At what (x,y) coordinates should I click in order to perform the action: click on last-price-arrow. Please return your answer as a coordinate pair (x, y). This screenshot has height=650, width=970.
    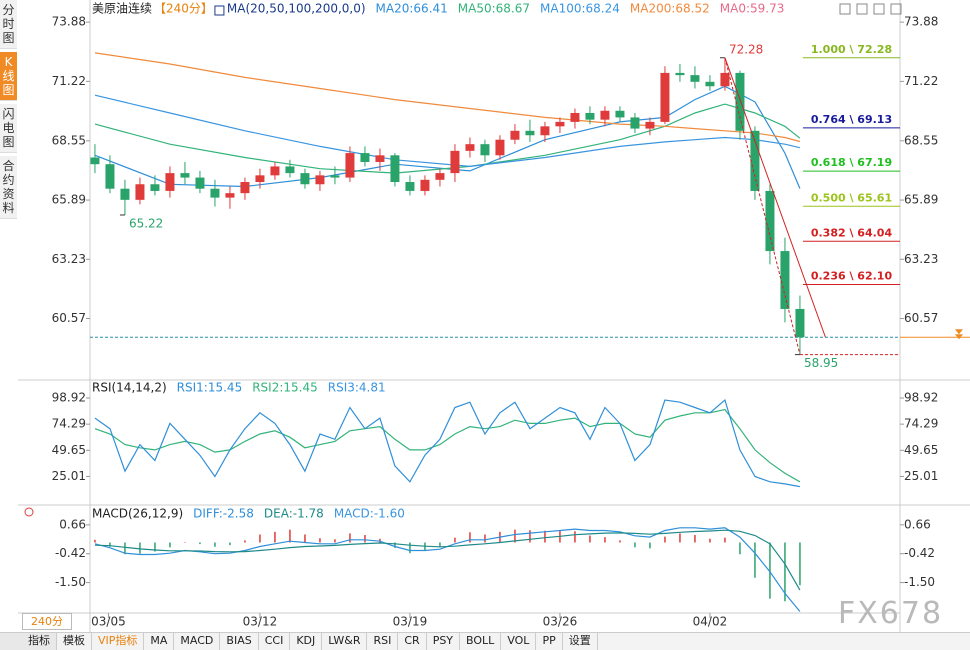
    Looking at the image, I should click on (959, 334).